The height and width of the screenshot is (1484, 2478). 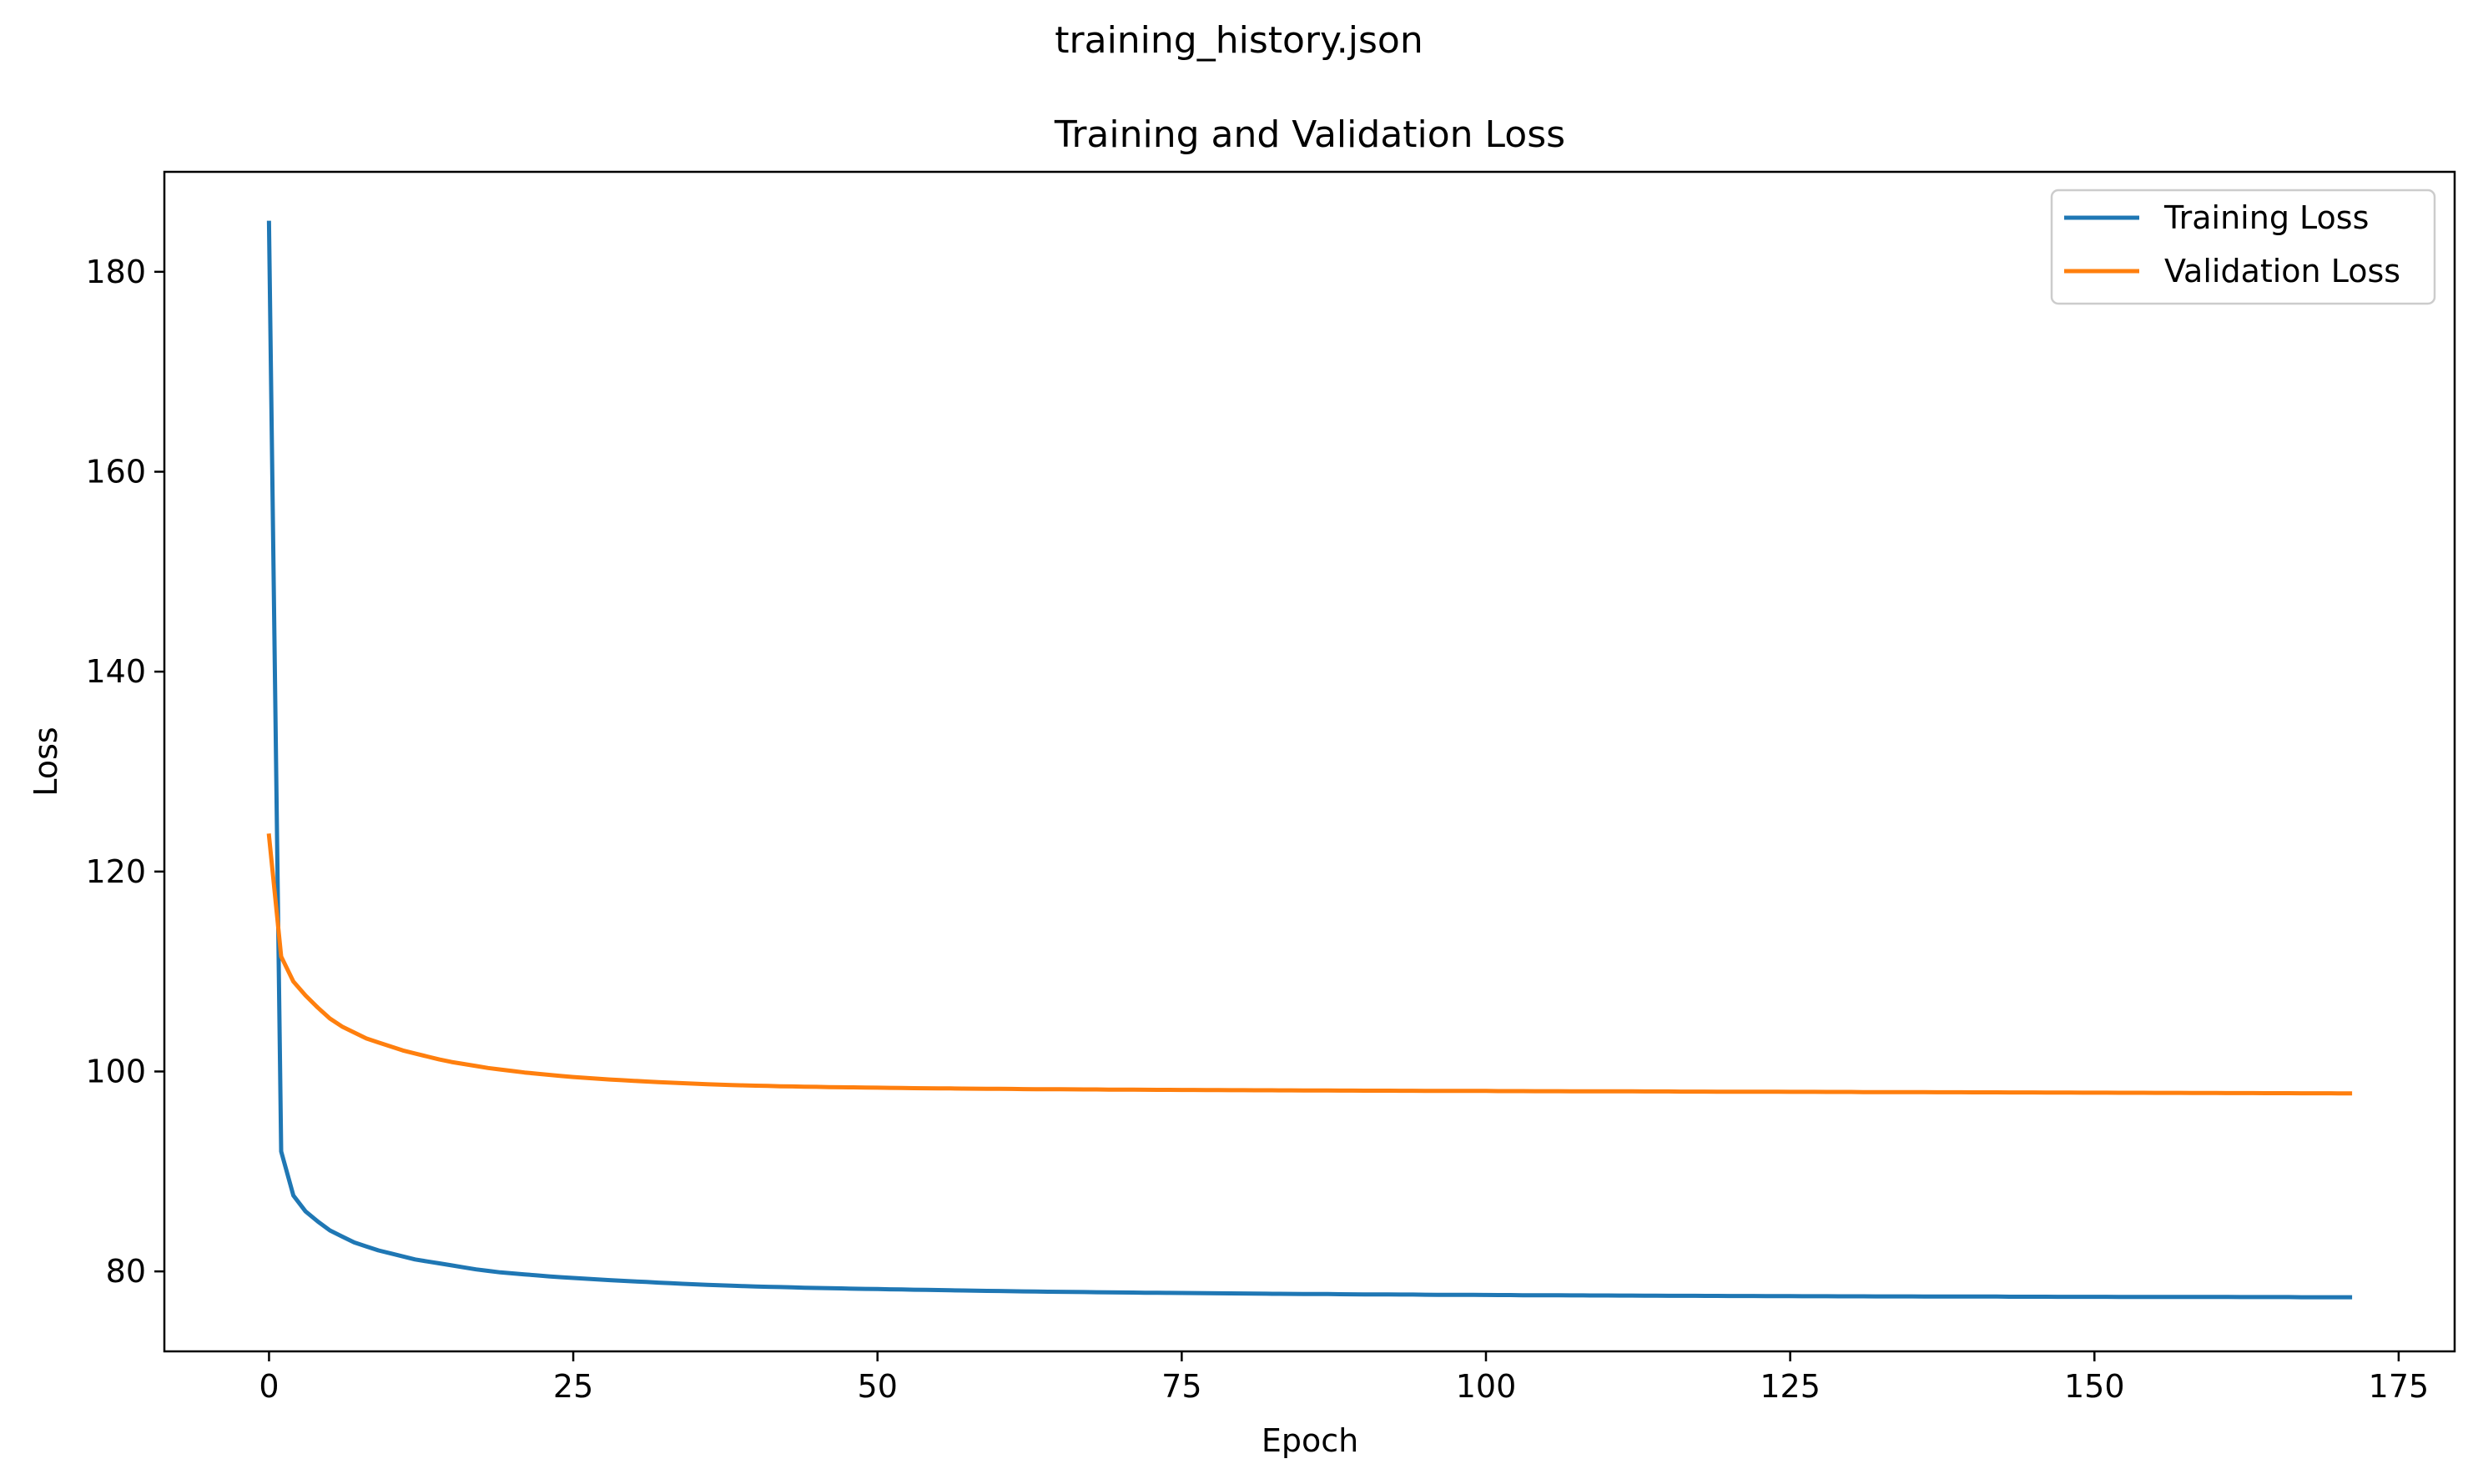 I want to click on x-tick-label: 175, so click(x=2399, y=1387).